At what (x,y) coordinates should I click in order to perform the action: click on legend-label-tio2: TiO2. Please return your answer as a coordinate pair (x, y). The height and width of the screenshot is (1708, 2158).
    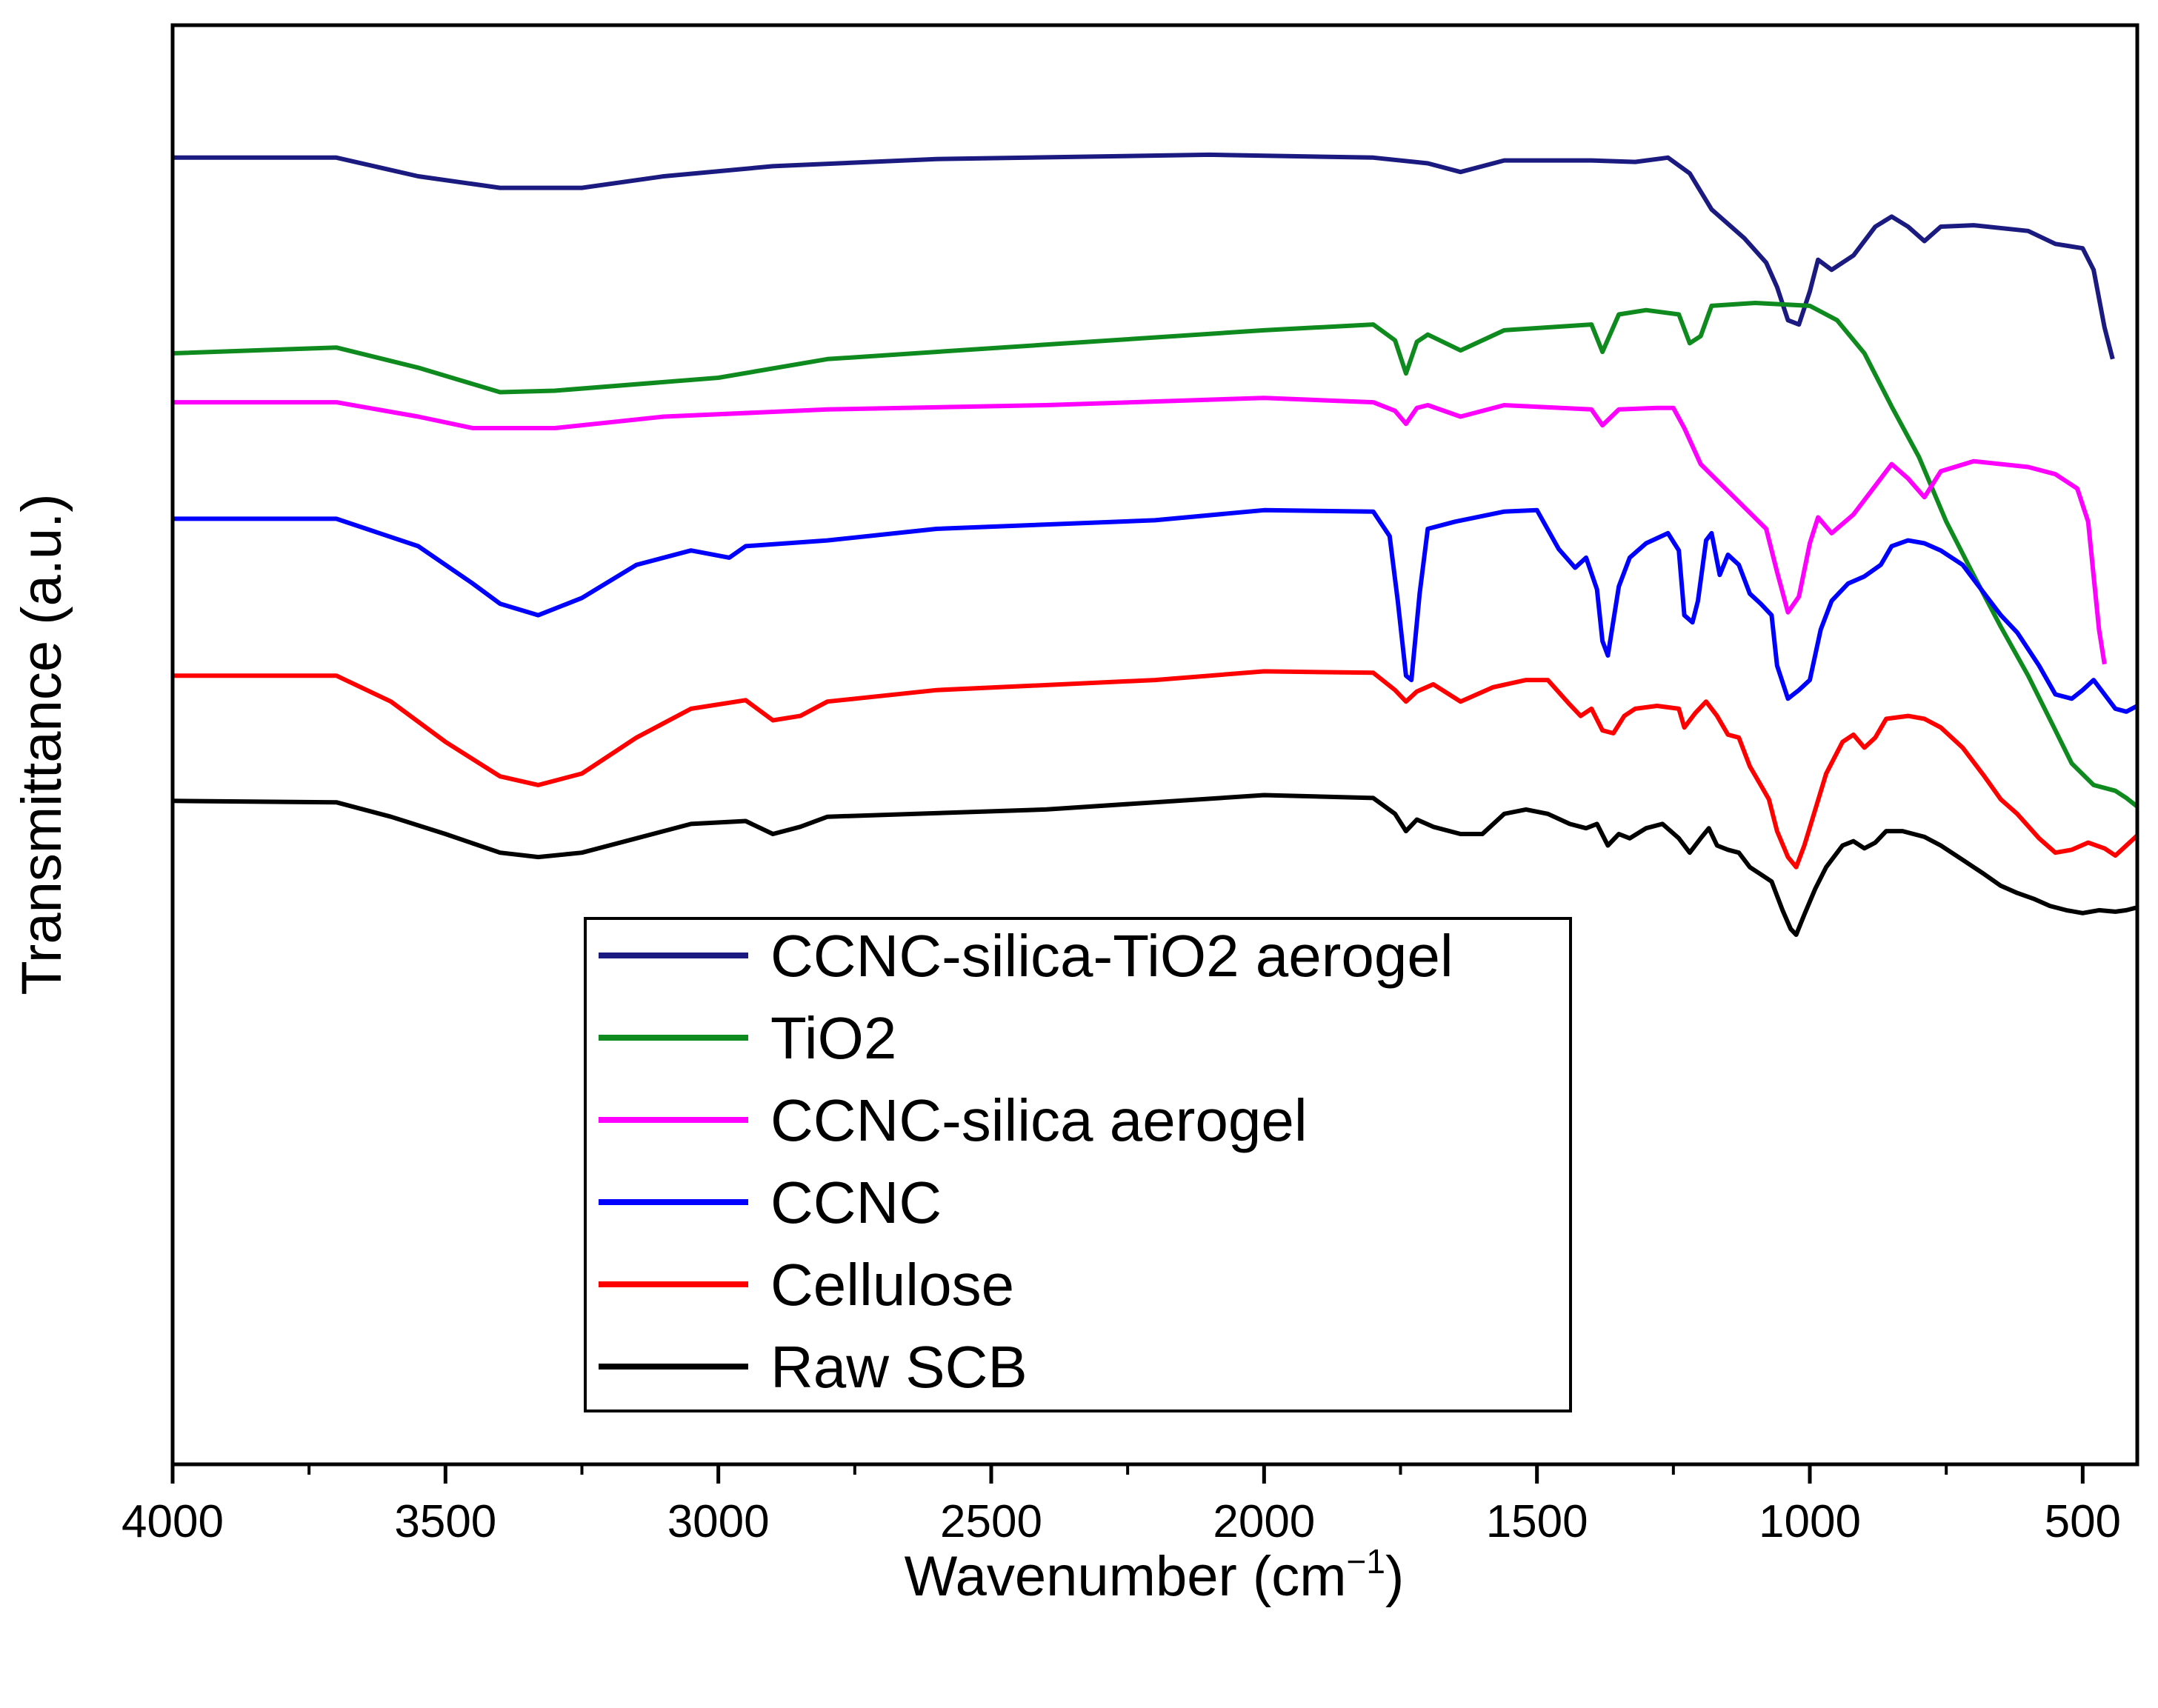
    Looking at the image, I should click on (833, 1038).